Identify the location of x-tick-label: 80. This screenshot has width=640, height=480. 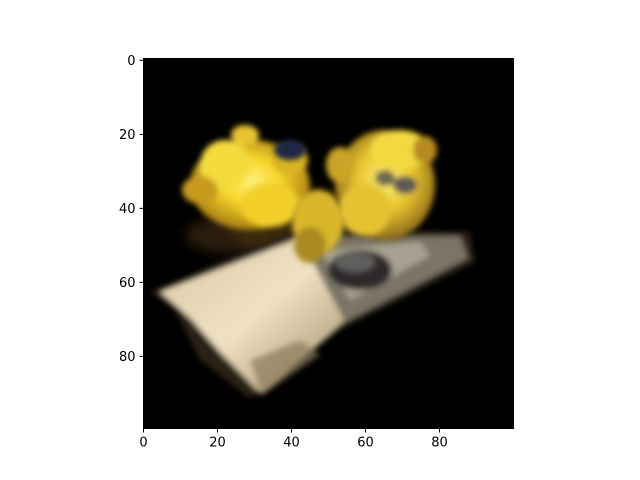
(439, 443).